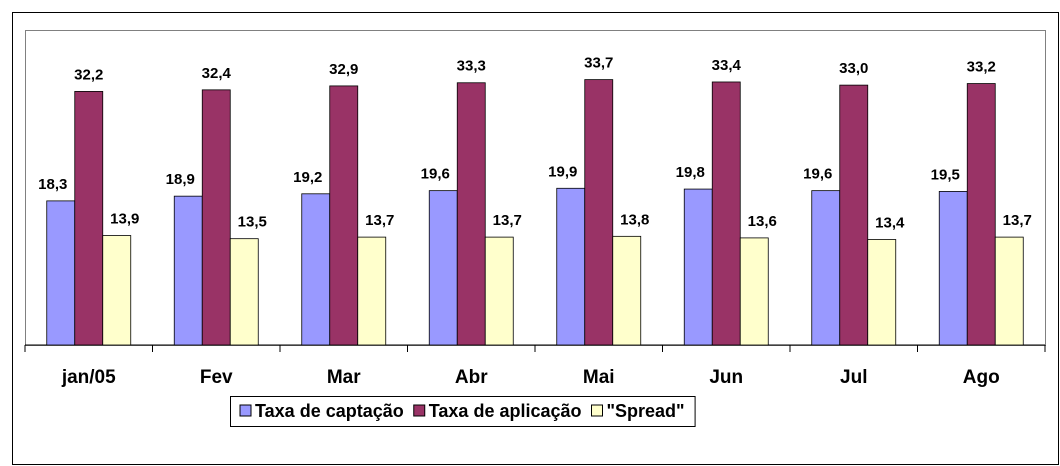 Image resolution: width=1060 pixels, height=466 pixels. Describe the element at coordinates (762, 221) in the screenshot. I see `value-label: 13,6` at that location.